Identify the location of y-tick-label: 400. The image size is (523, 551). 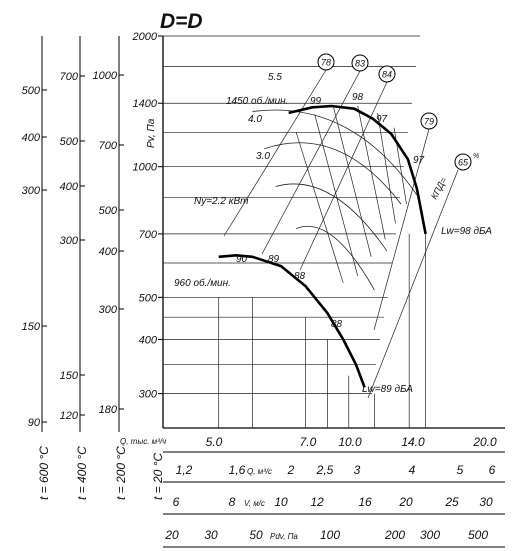
(148, 340).